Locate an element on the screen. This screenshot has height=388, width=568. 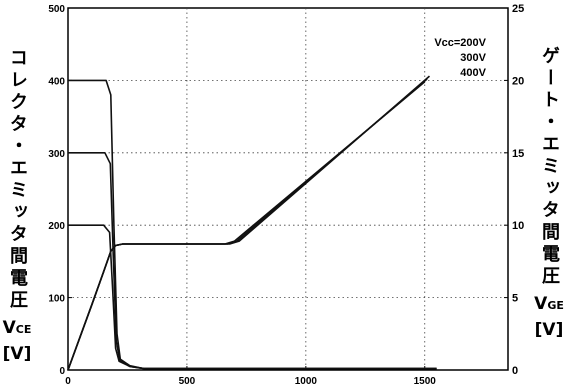
y-left-tick-label: 200 is located at coordinates (56, 226).